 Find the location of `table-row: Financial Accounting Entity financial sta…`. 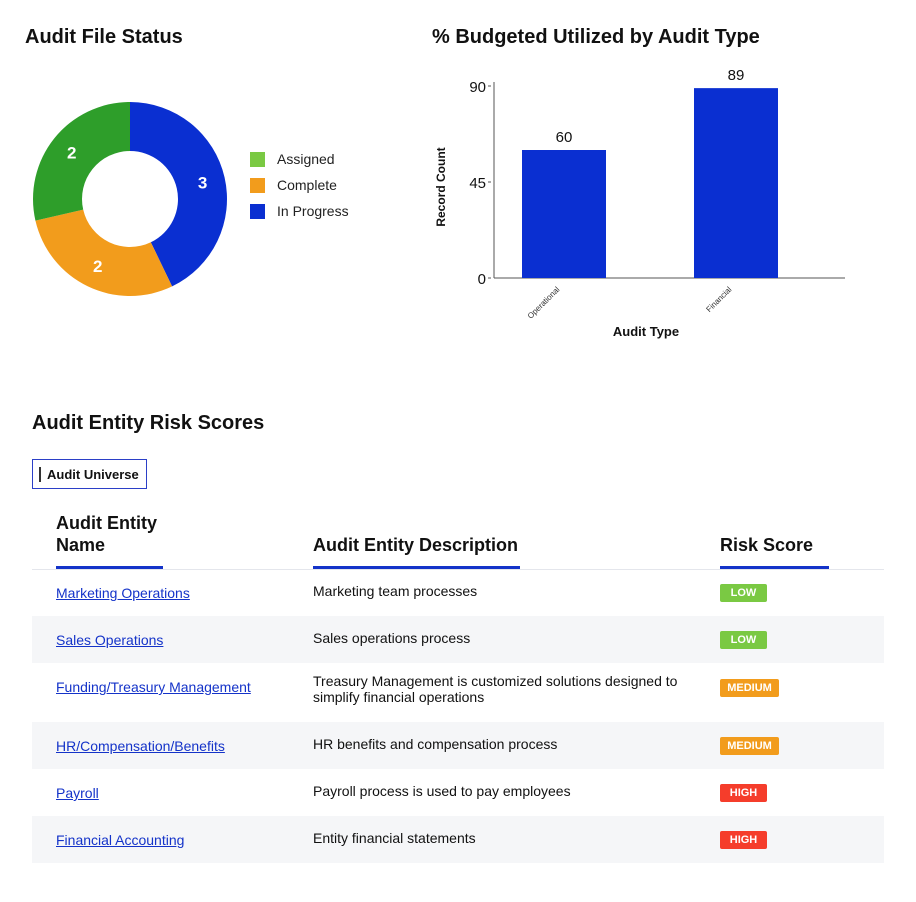

table-row: Financial Accounting Entity financial sta… is located at coordinates (458, 839).